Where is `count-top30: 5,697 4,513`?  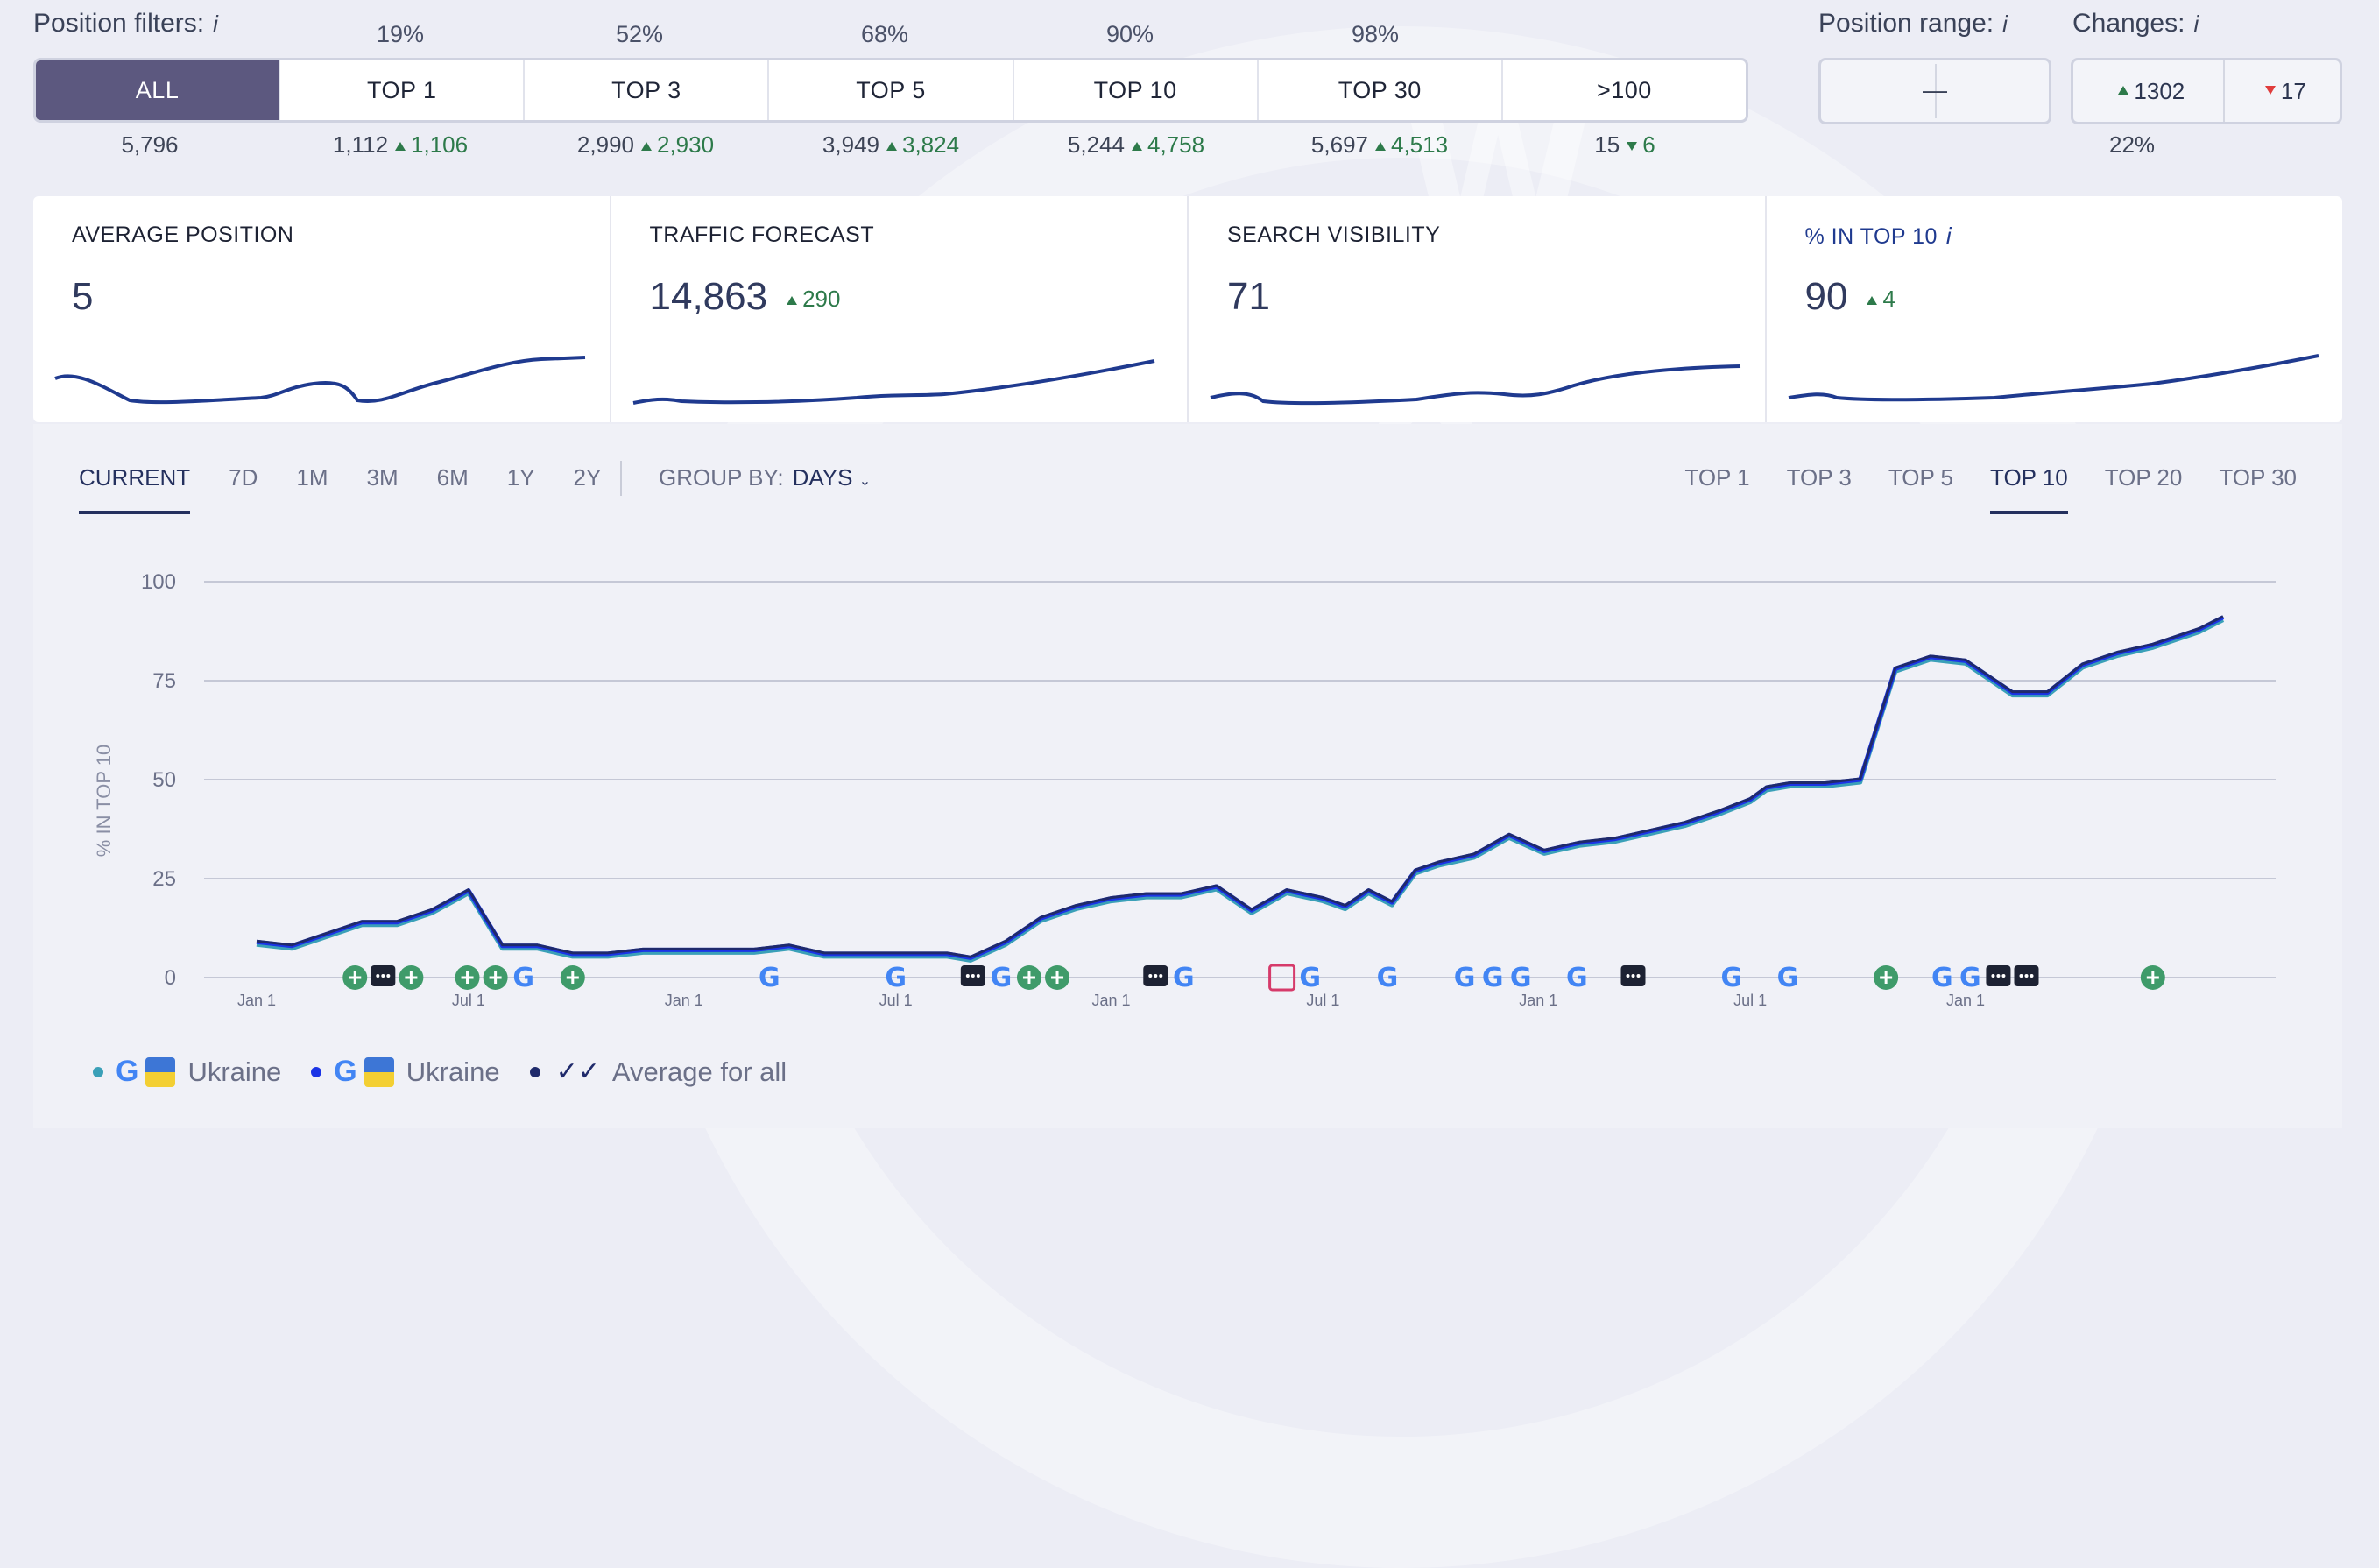
count-top30: 5,697 4,513 is located at coordinates (1380, 144).